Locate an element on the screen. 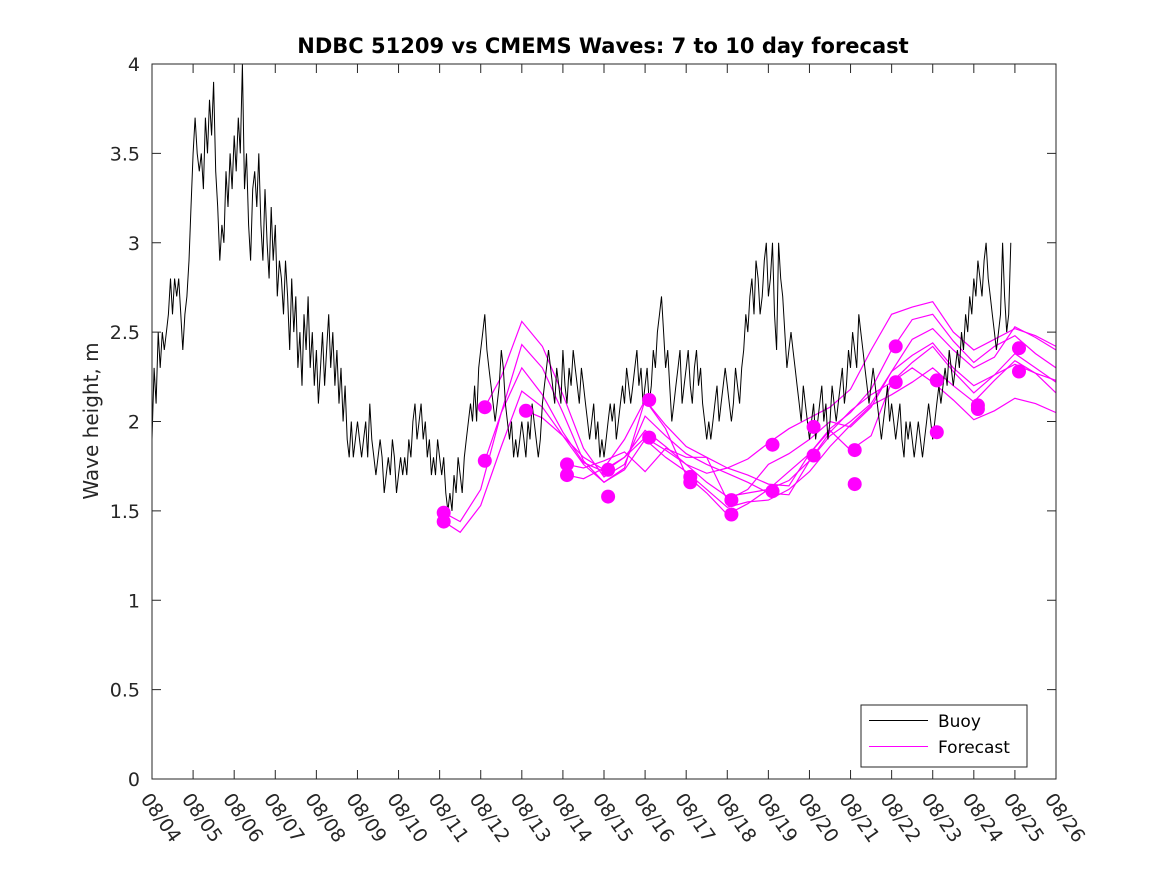 This screenshot has width=1167, height=875. legend-forecast-label: Forecast is located at coordinates (974, 748).